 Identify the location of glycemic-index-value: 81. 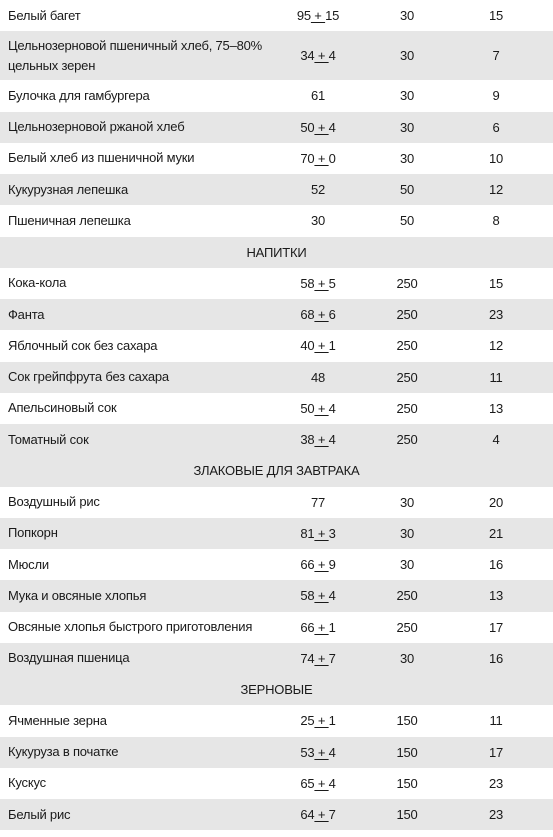
(307, 533).